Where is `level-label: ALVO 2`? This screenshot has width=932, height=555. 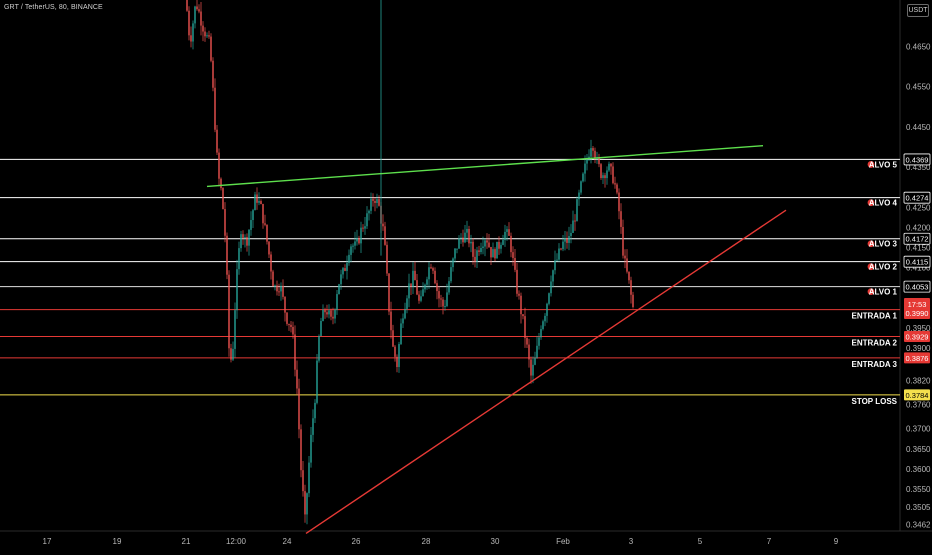 level-label: ALVO 2 is located at coordinates (883, 267).